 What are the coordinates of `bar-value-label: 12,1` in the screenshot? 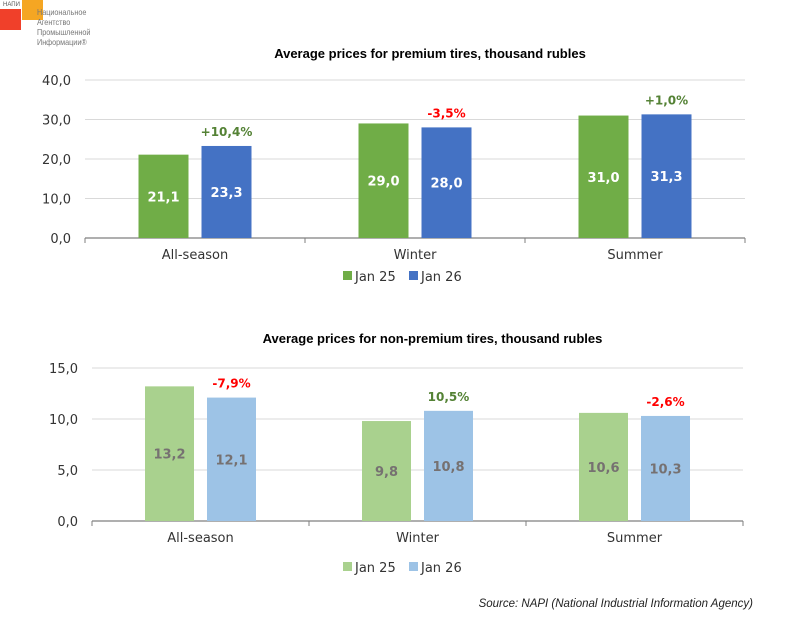 It's located at (231, 460).